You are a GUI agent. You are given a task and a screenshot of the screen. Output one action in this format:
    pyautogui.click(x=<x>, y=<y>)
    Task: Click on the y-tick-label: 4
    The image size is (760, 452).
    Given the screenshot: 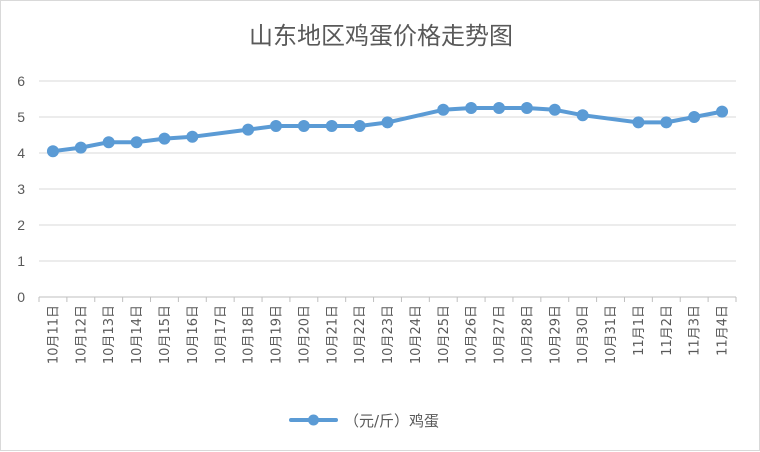 What is the action you would take?
    pyautogui.click(x=21, y=153)
    